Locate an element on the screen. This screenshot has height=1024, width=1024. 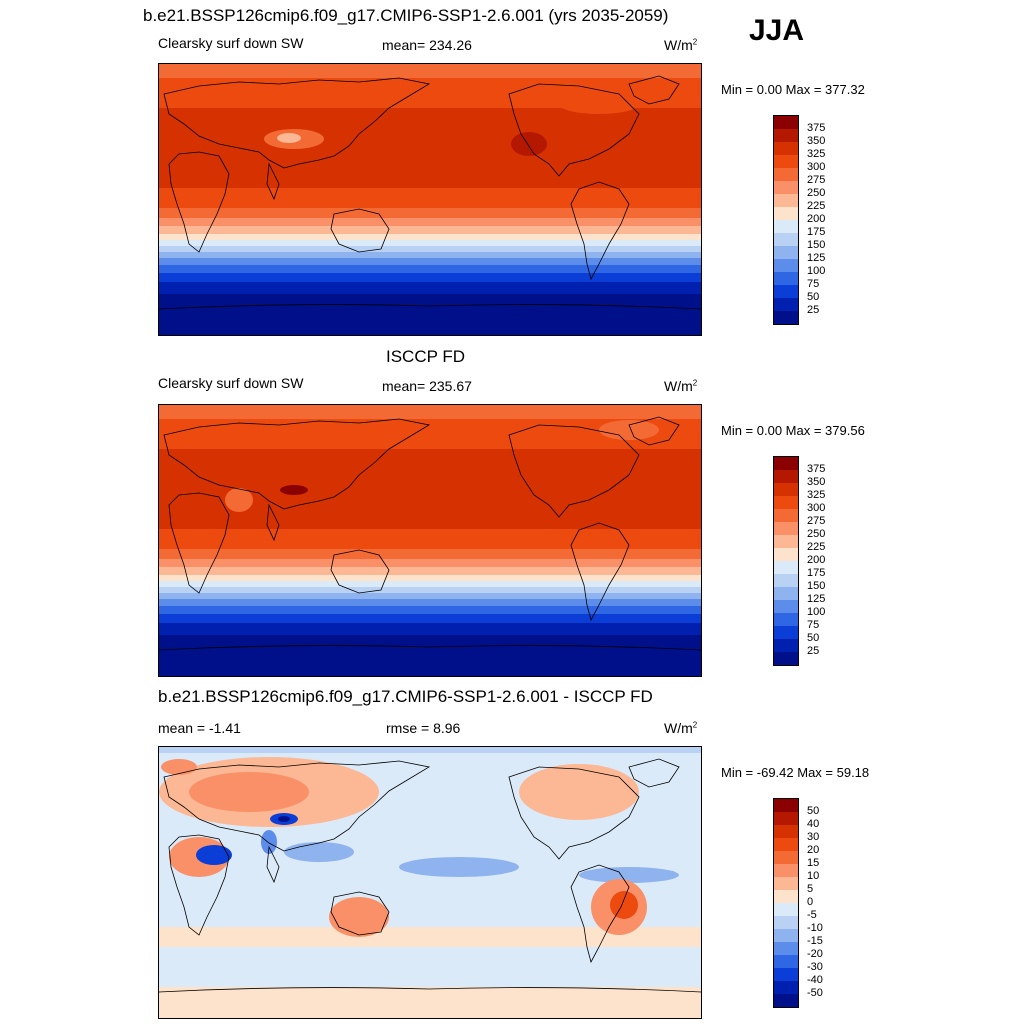
panel2-title: ISCCP FD is located at coordinates (426, 356).